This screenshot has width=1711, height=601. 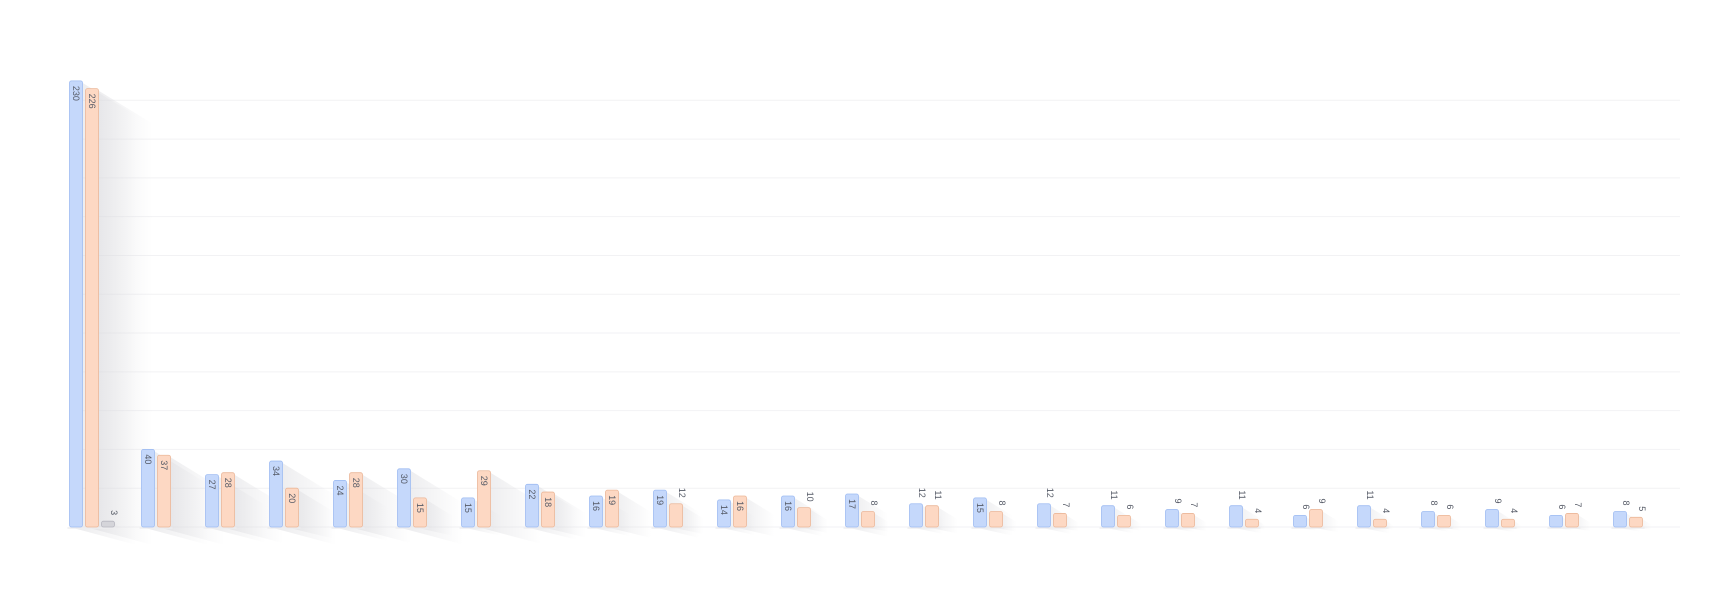 I want to click on bar-value-label: 22, so click(x=532, y=494).